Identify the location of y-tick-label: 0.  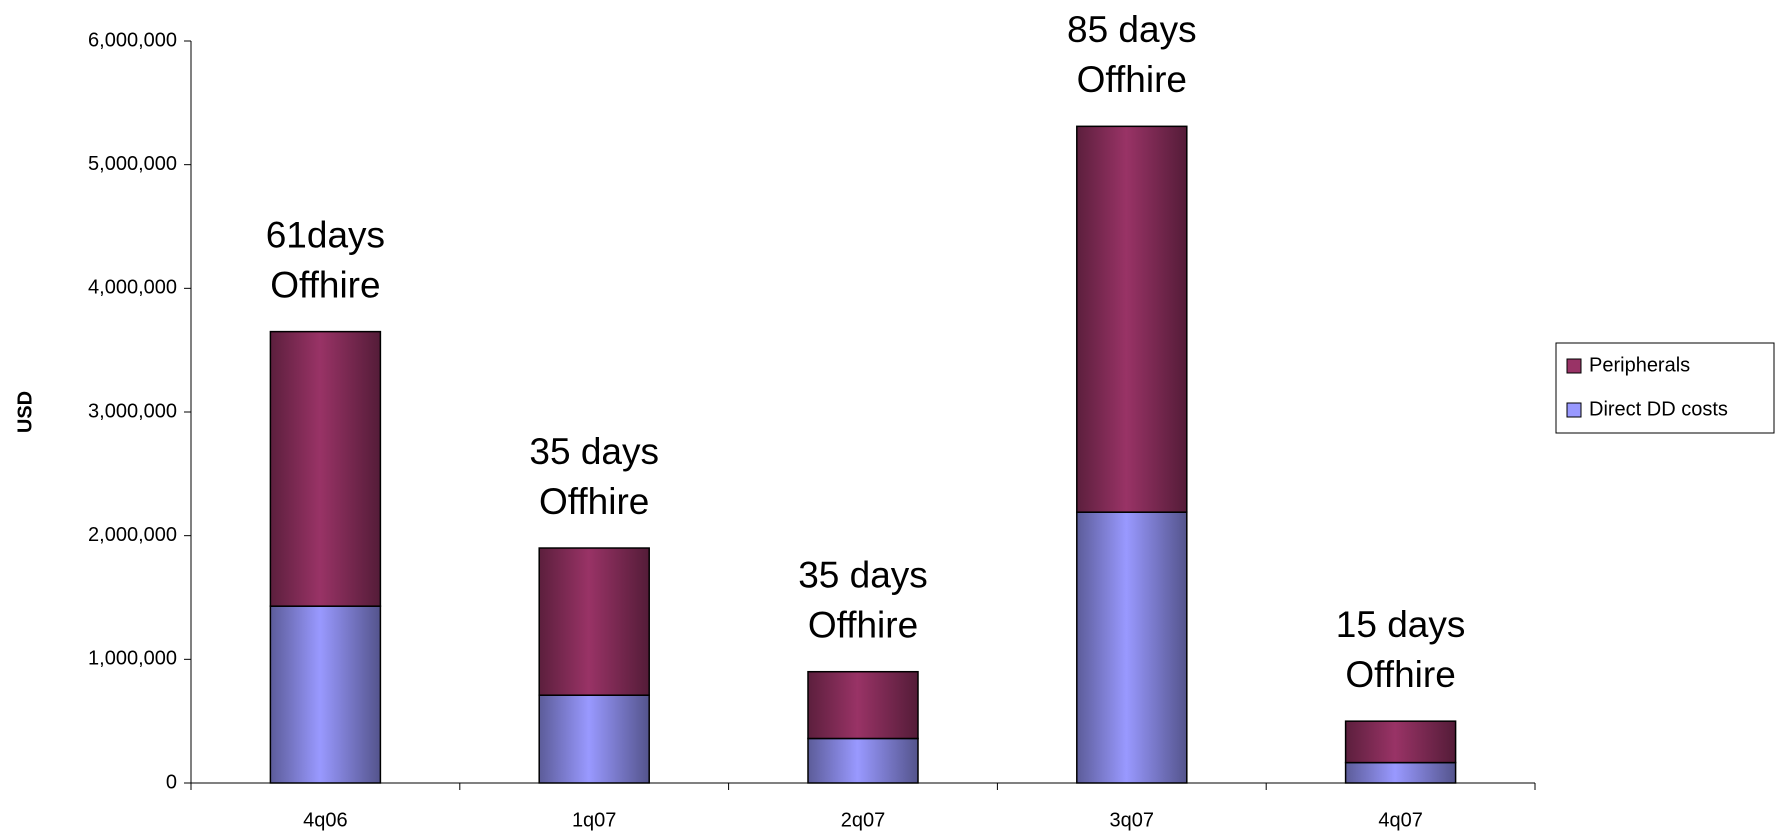
(171, 782).